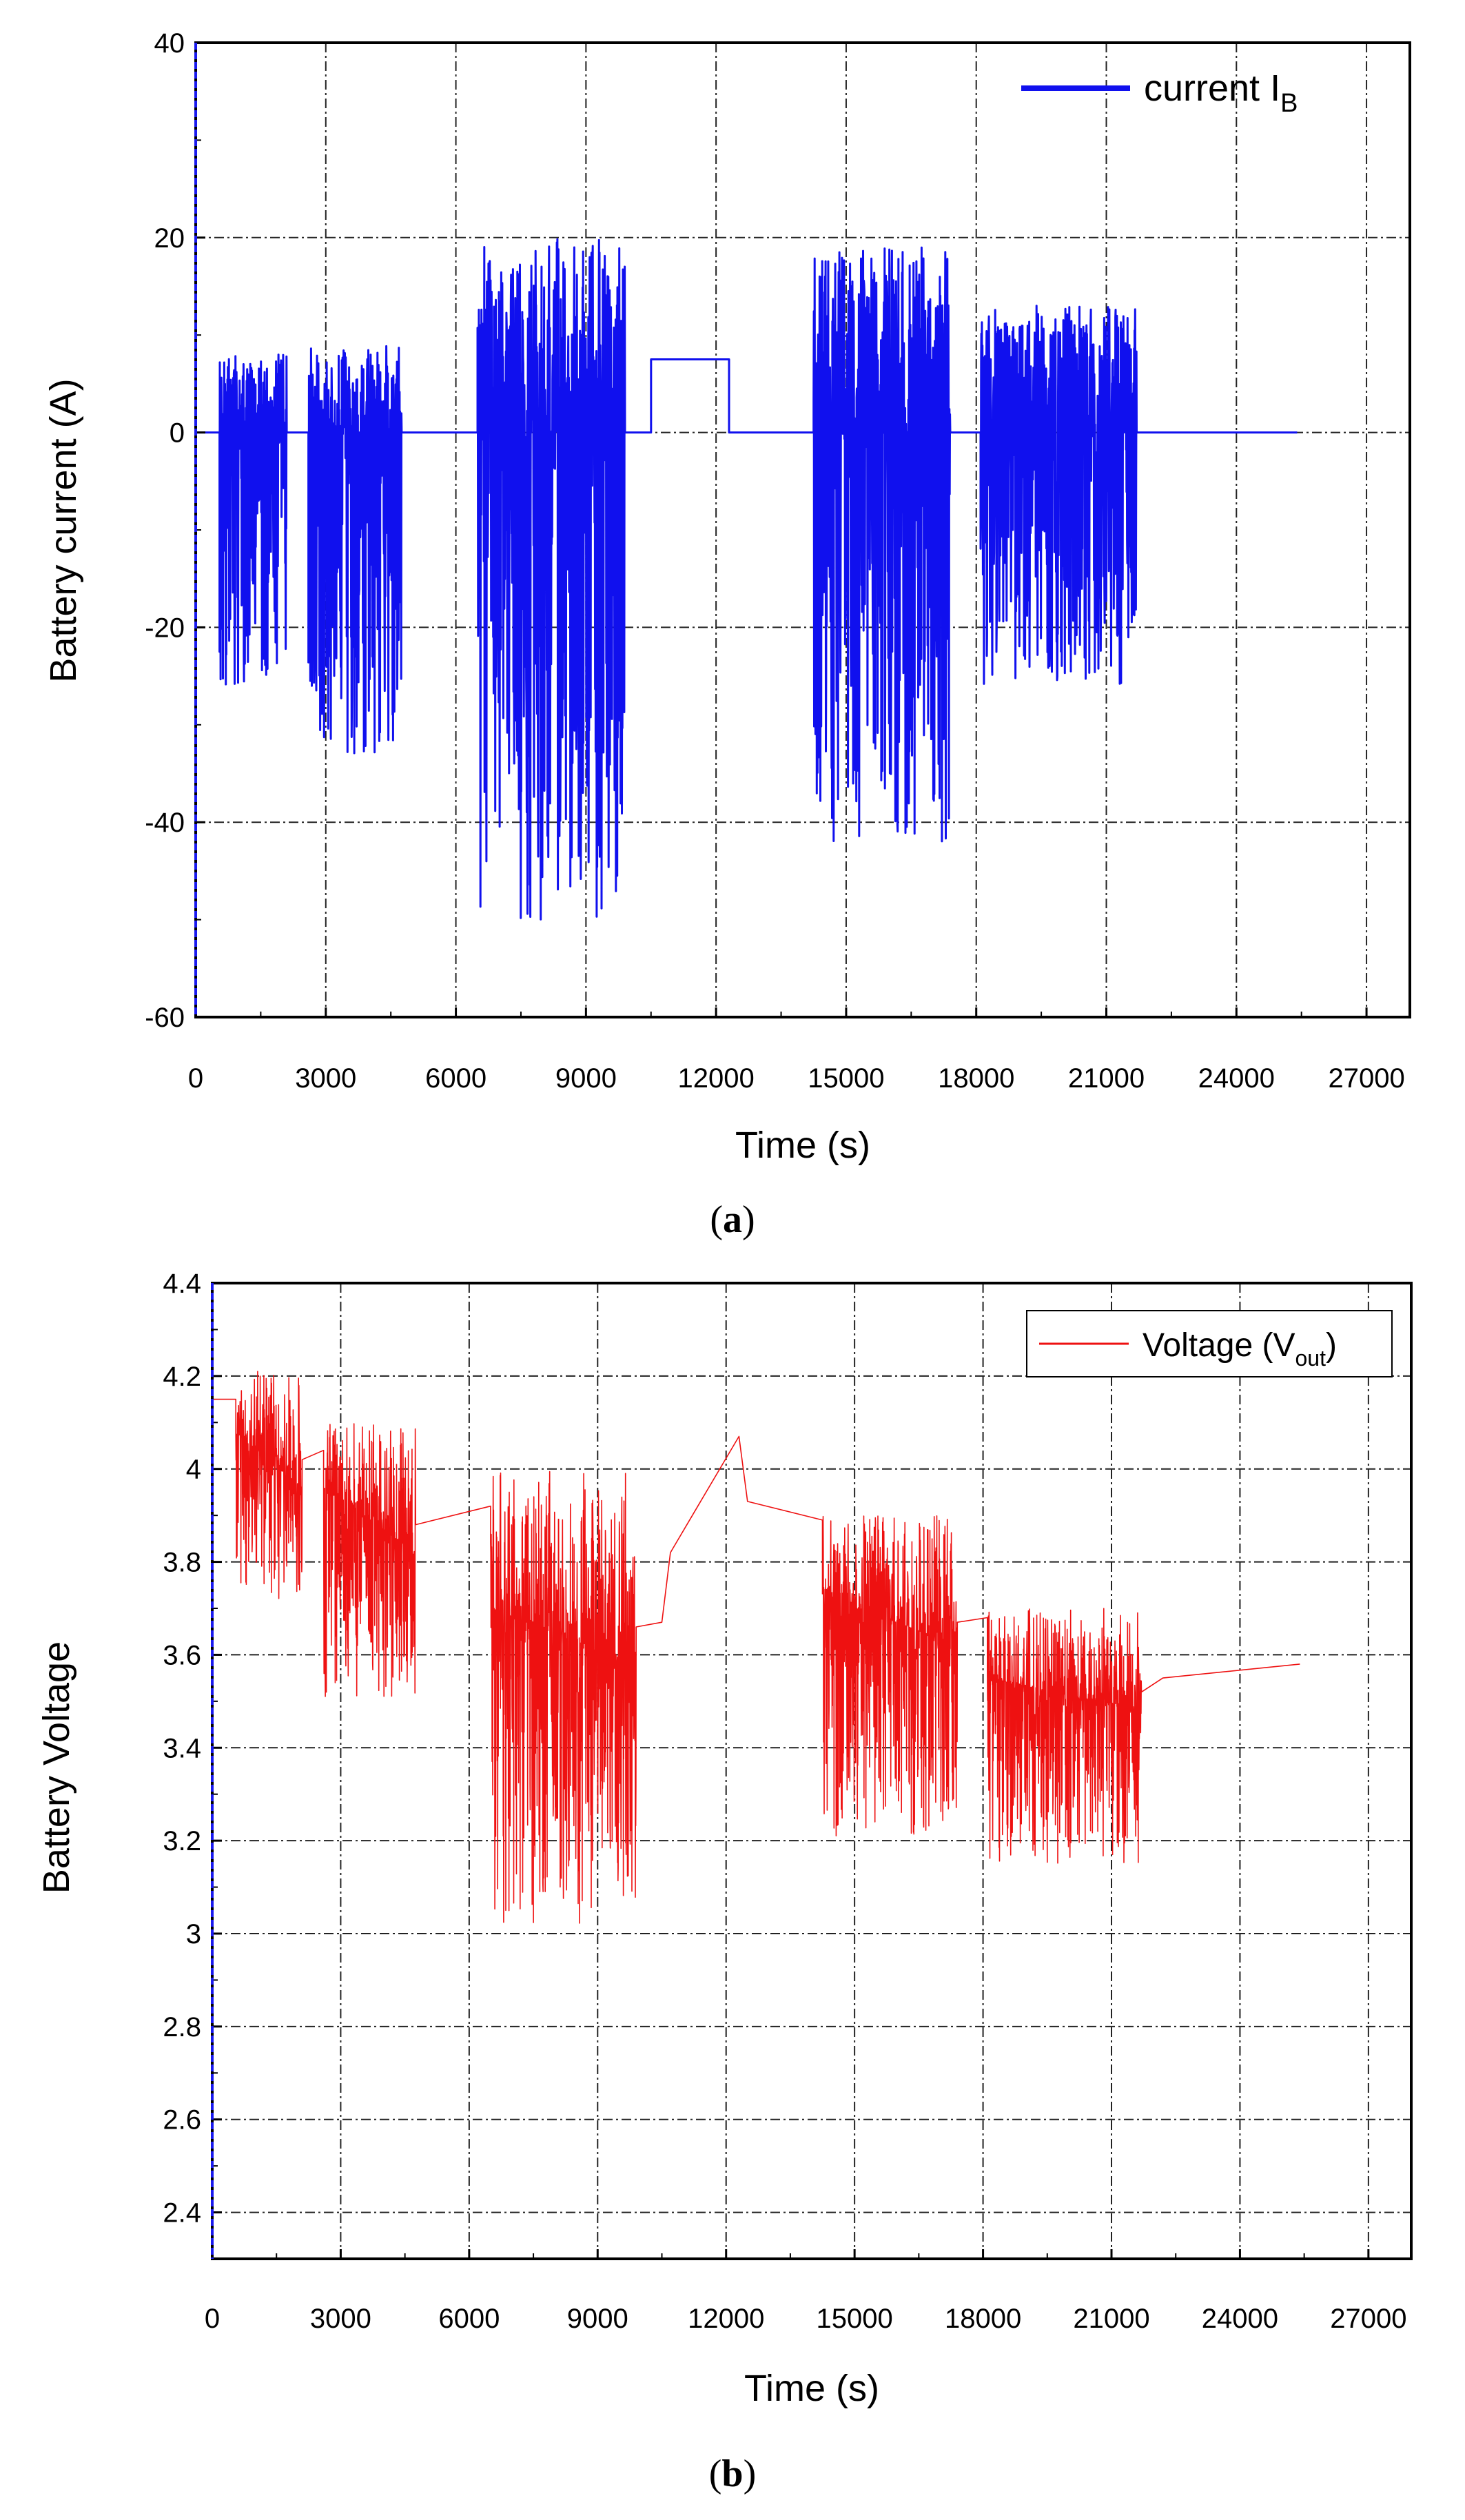  What do you see at coordinates (182, 2120) in the screenshot?
I see `y-tick-label: 2.6` at bounding box center [182, 2120].